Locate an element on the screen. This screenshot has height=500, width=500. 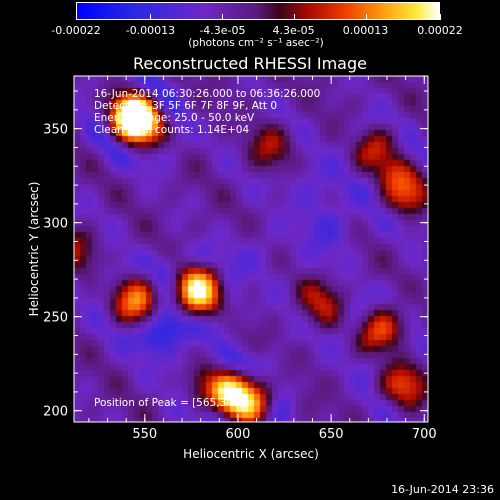
x-tick-label: 650 is located at coordinates (331, 434).